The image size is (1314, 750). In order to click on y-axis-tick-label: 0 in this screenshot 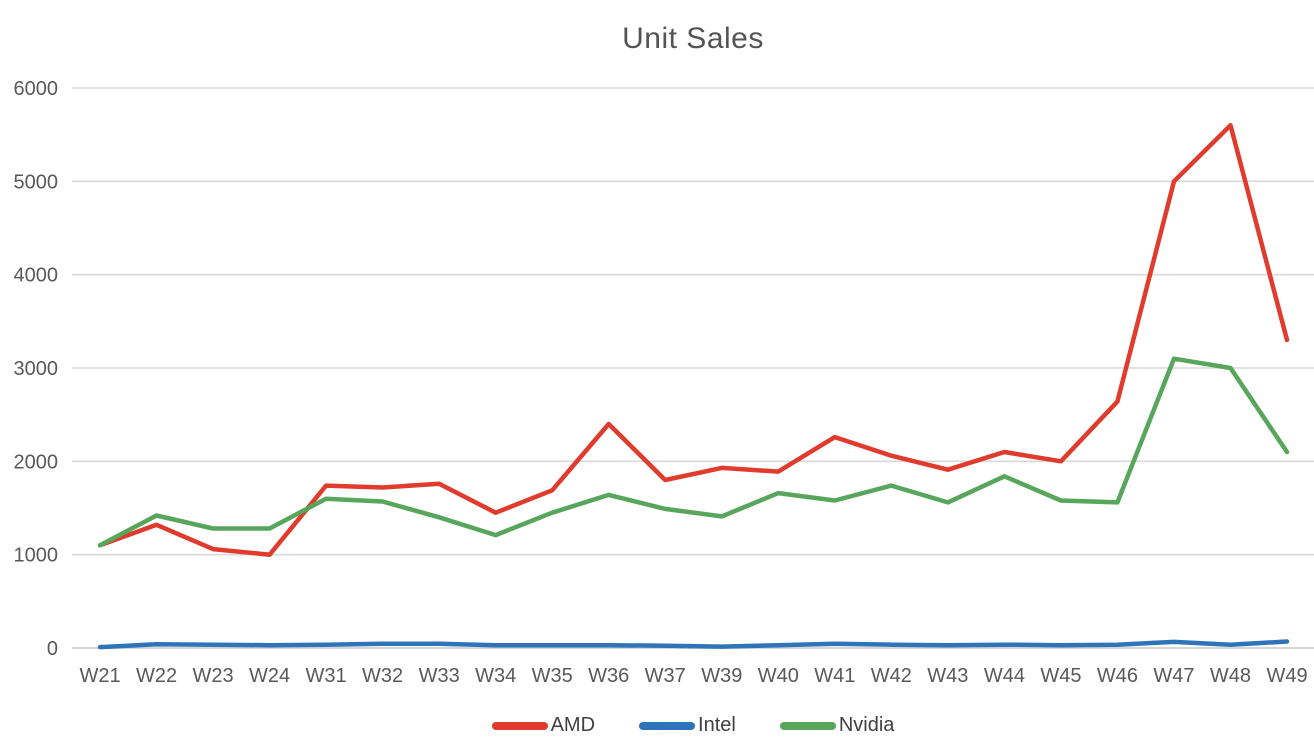, I will do `click(52, 649)`.